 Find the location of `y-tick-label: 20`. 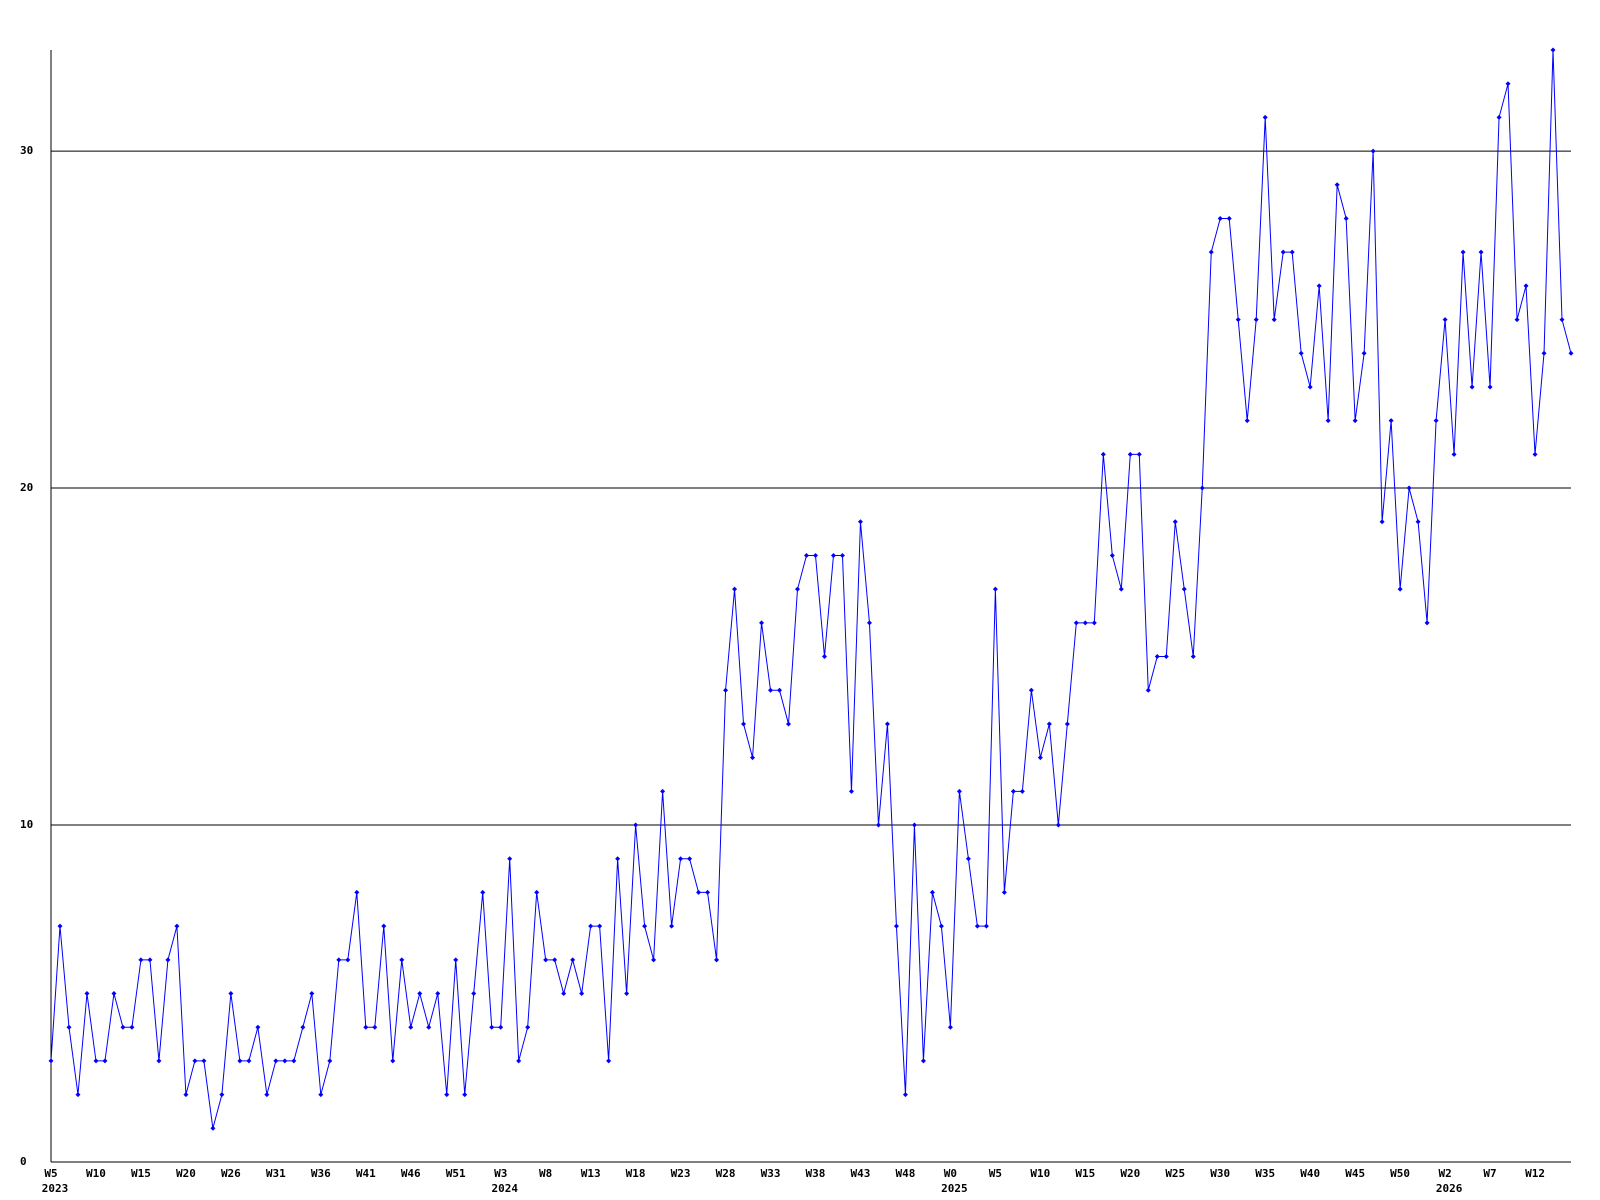

y-tick-label: 20 is located at coordinates (26, 487).